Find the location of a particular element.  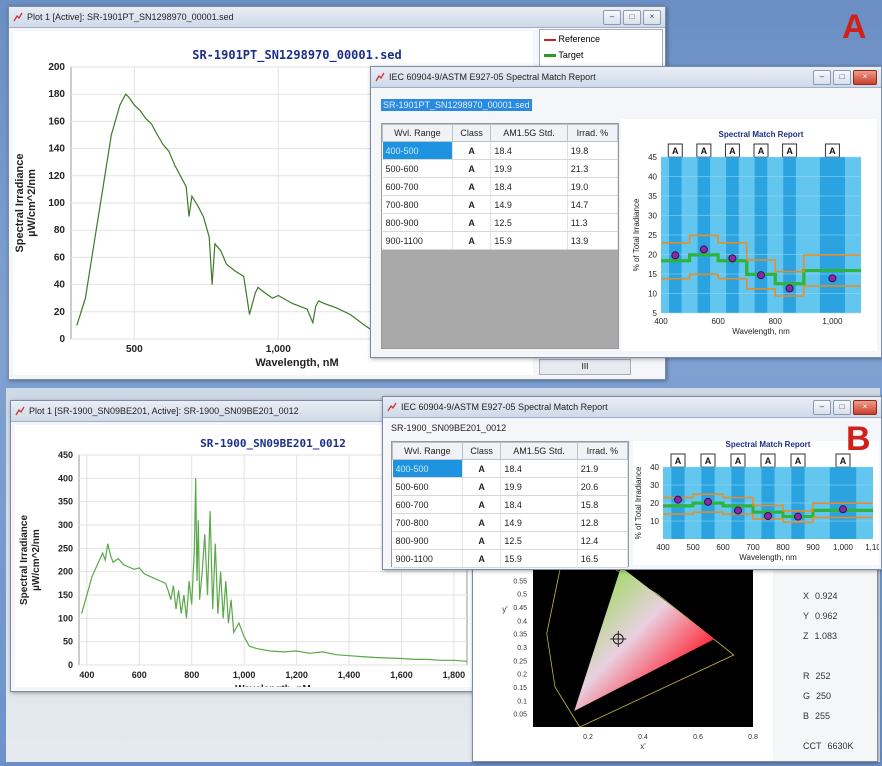

x-tick-label: 400 is located at coordinates (661, 321).